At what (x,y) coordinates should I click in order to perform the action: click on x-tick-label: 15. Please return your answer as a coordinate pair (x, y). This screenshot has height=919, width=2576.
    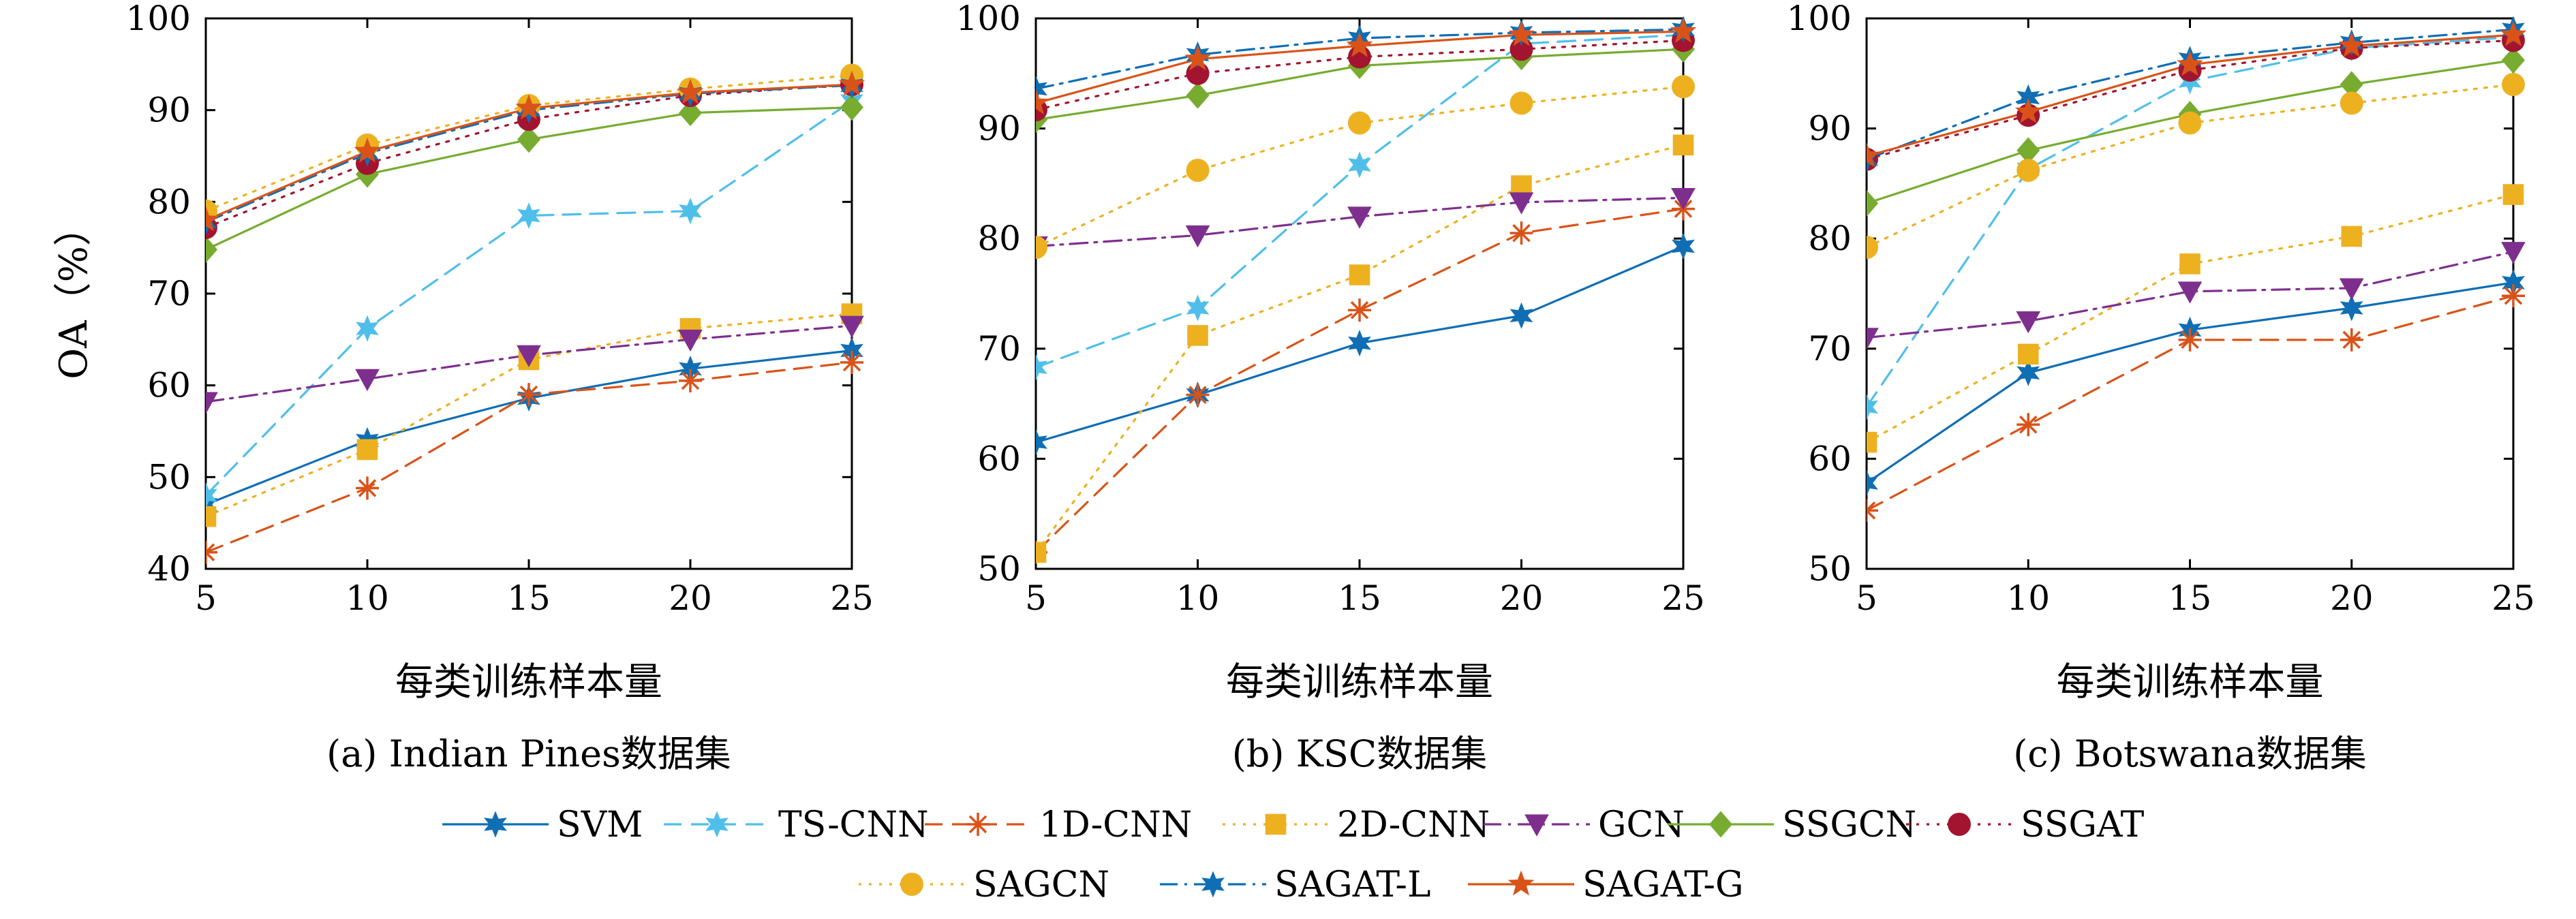
    Looking at the image, I should click on (1359, 598).